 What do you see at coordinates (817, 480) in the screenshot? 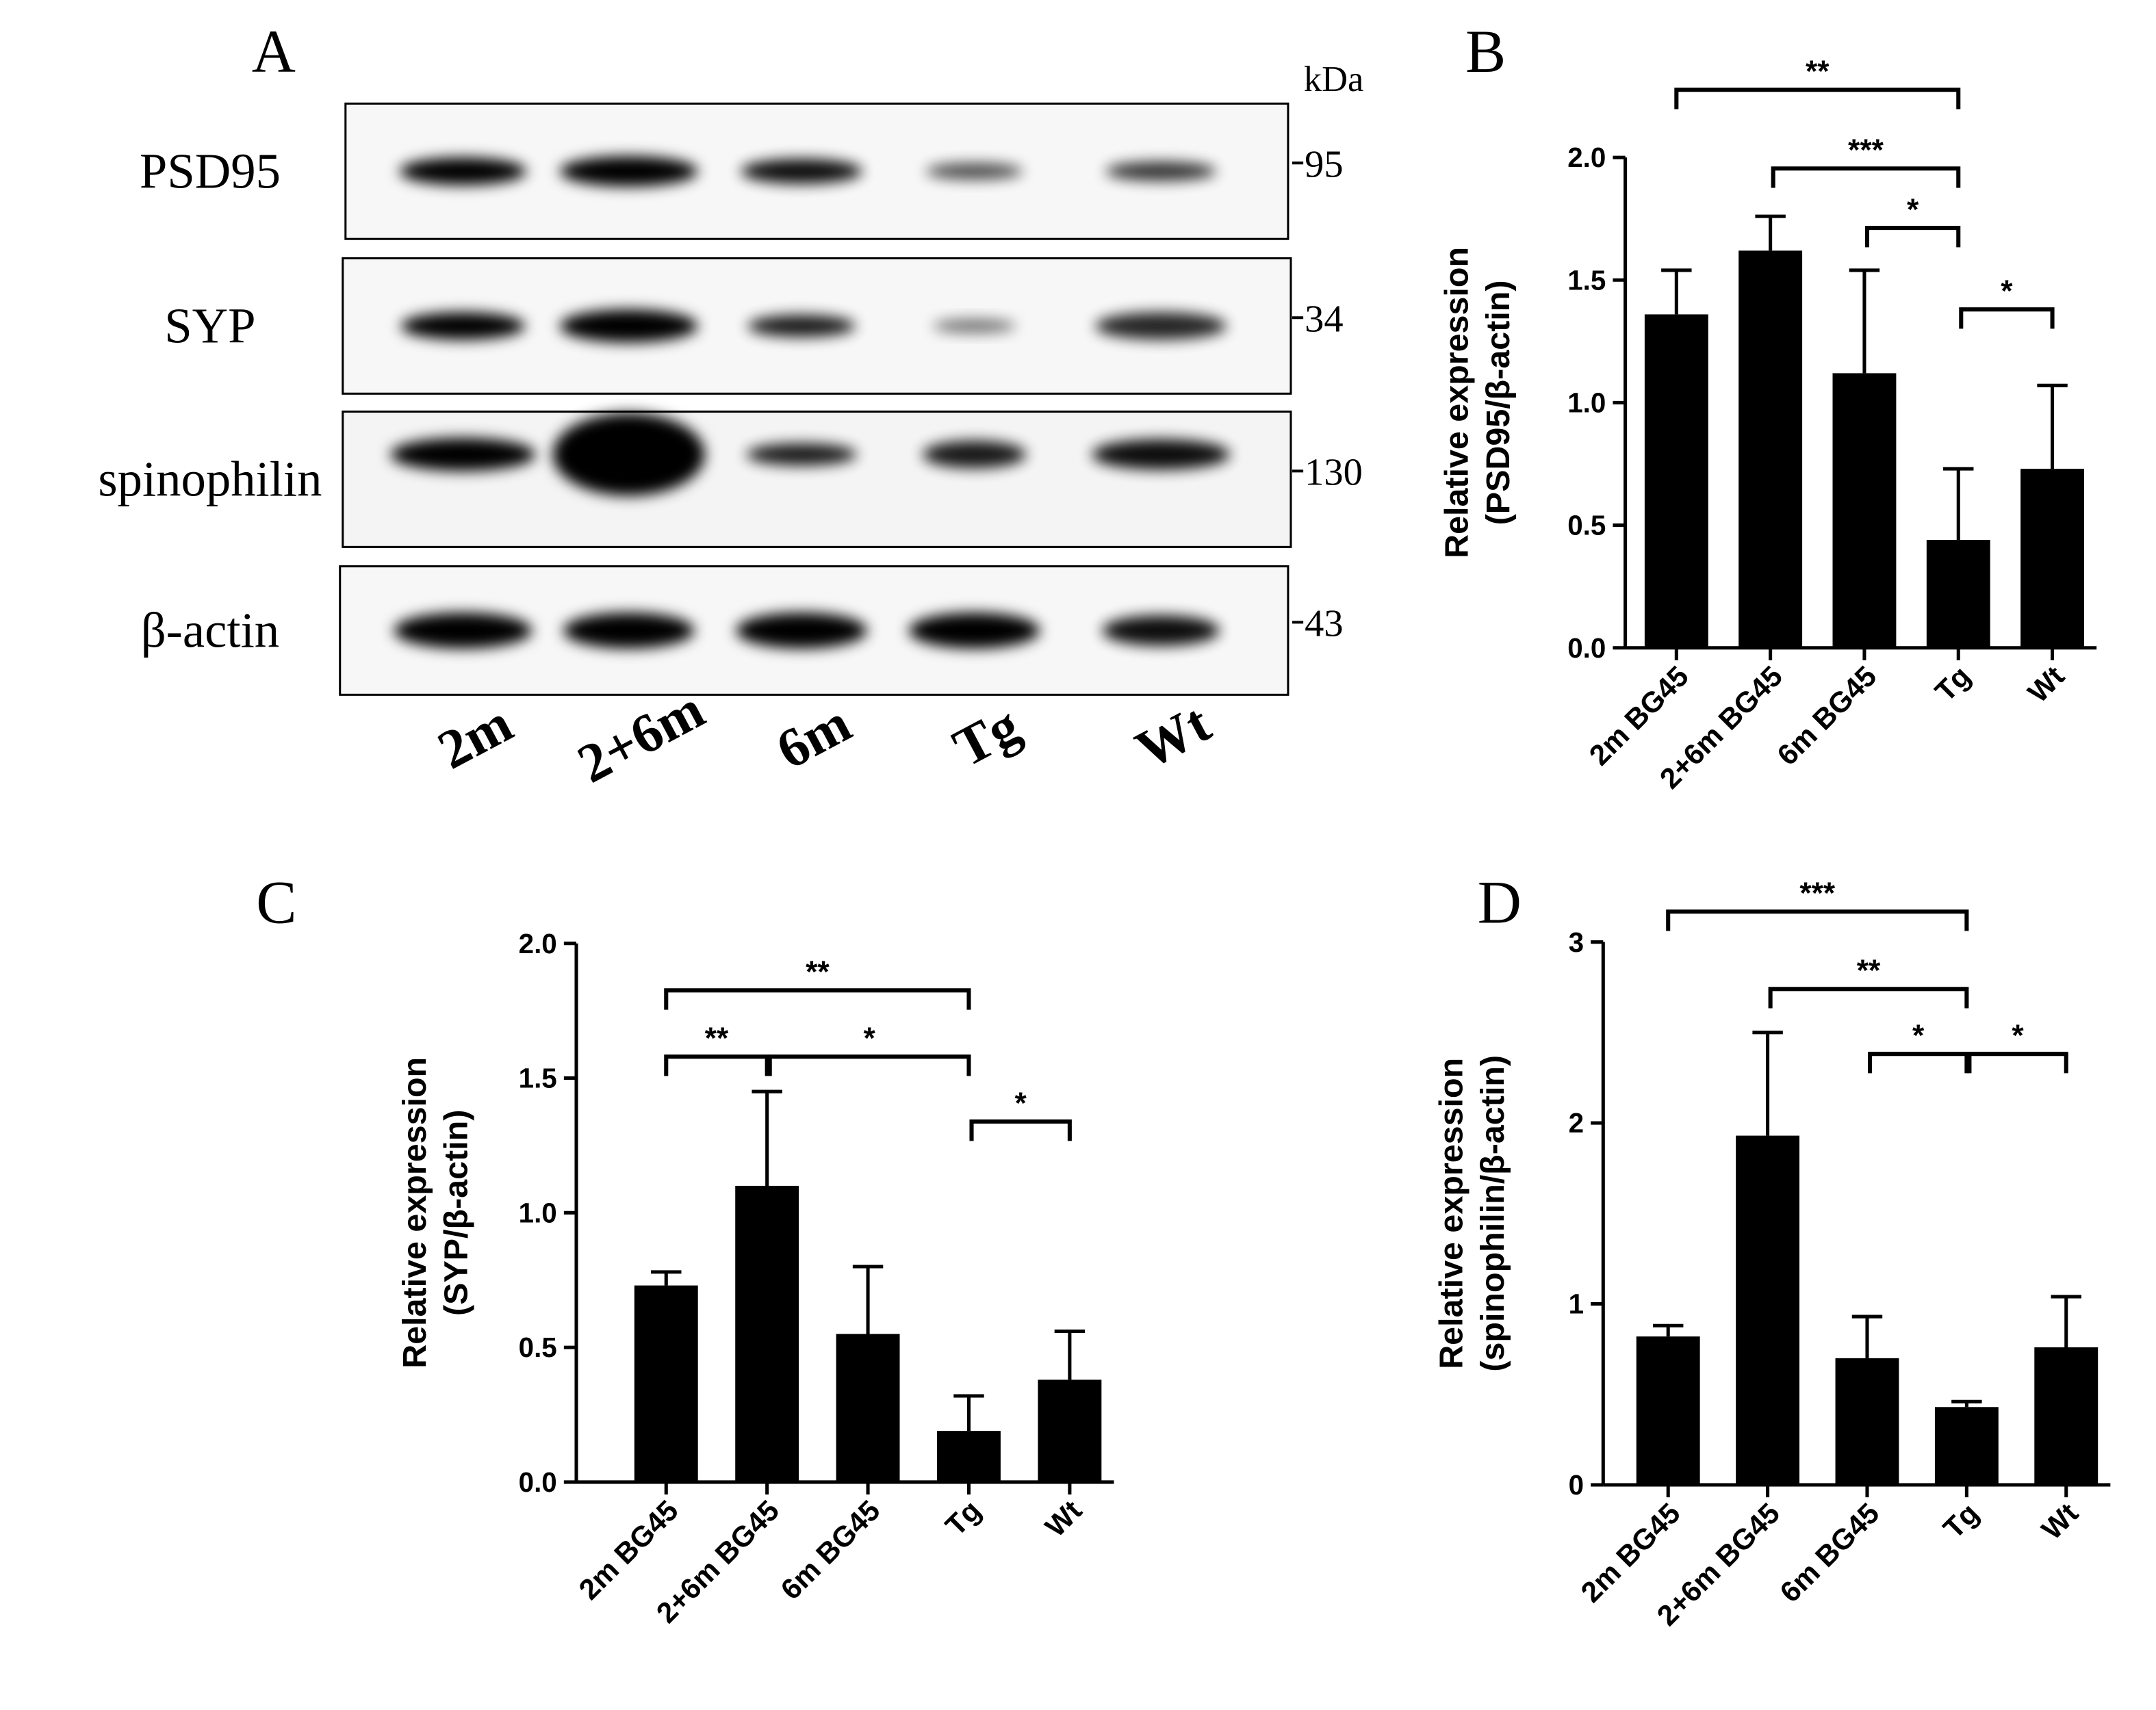
I see `blot-frame` at bounding box center [817, 480].